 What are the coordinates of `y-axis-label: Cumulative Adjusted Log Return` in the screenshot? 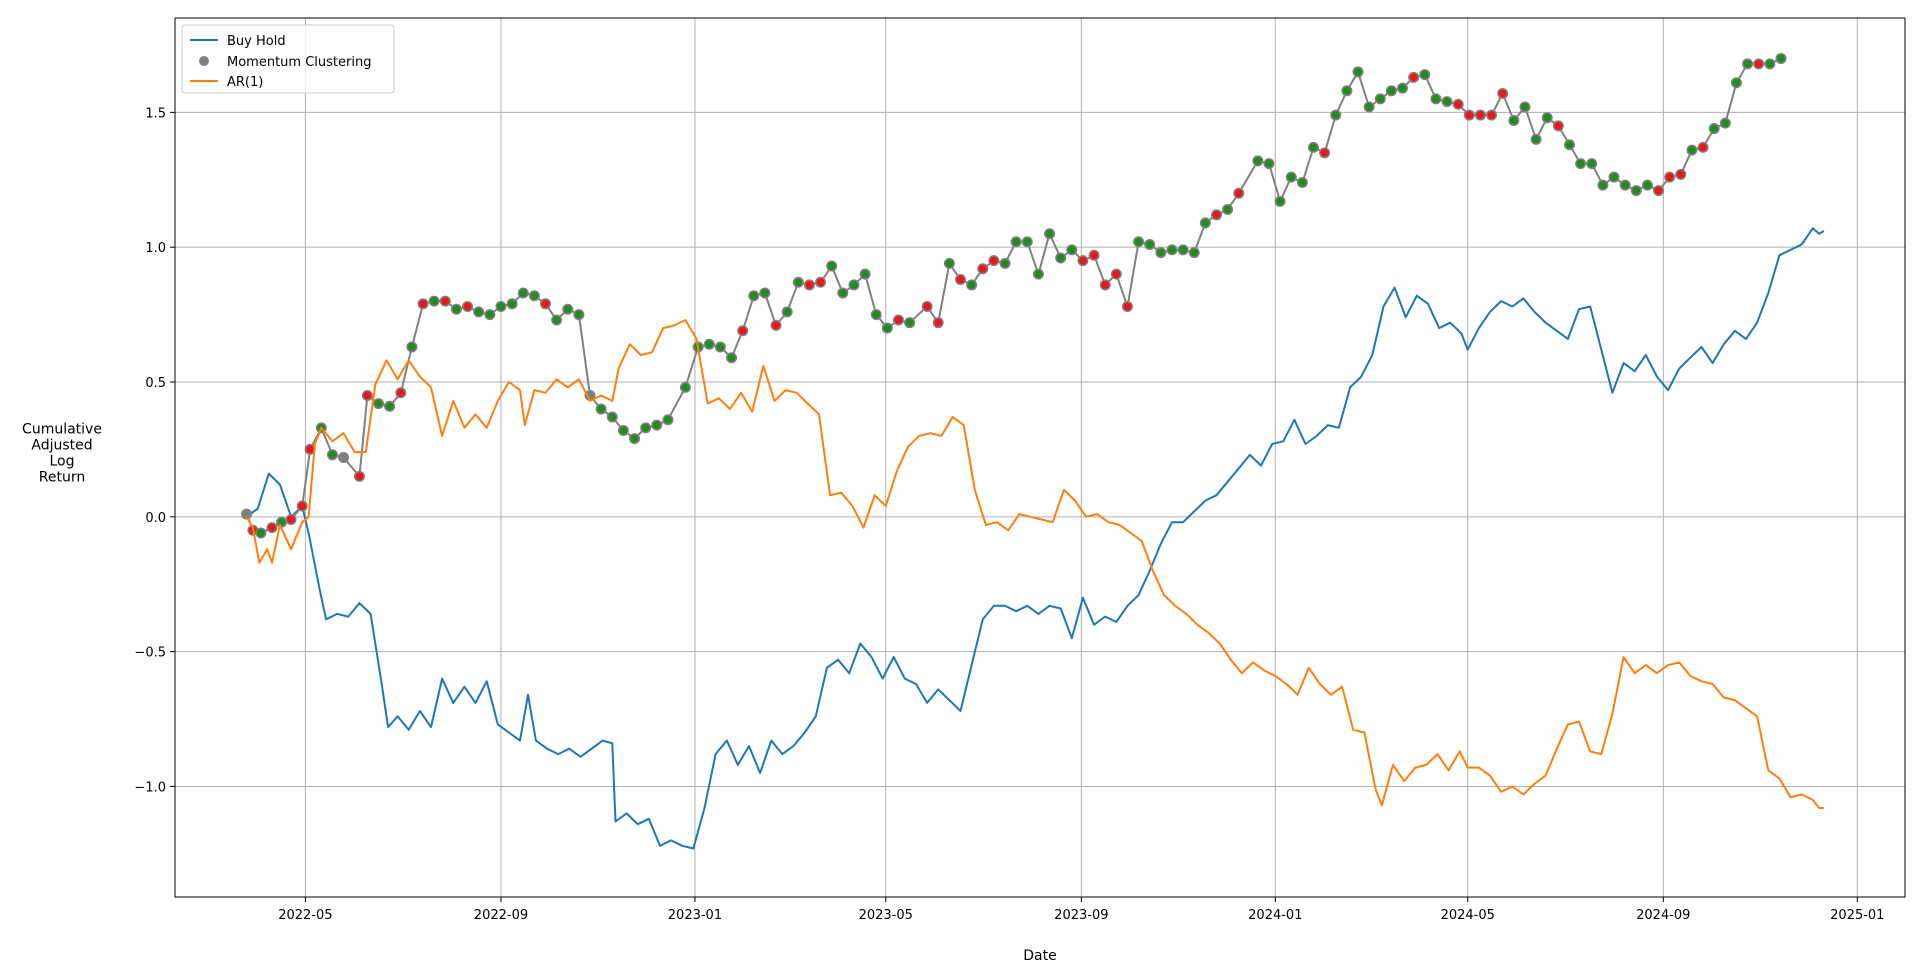 It's located at (62, 454).